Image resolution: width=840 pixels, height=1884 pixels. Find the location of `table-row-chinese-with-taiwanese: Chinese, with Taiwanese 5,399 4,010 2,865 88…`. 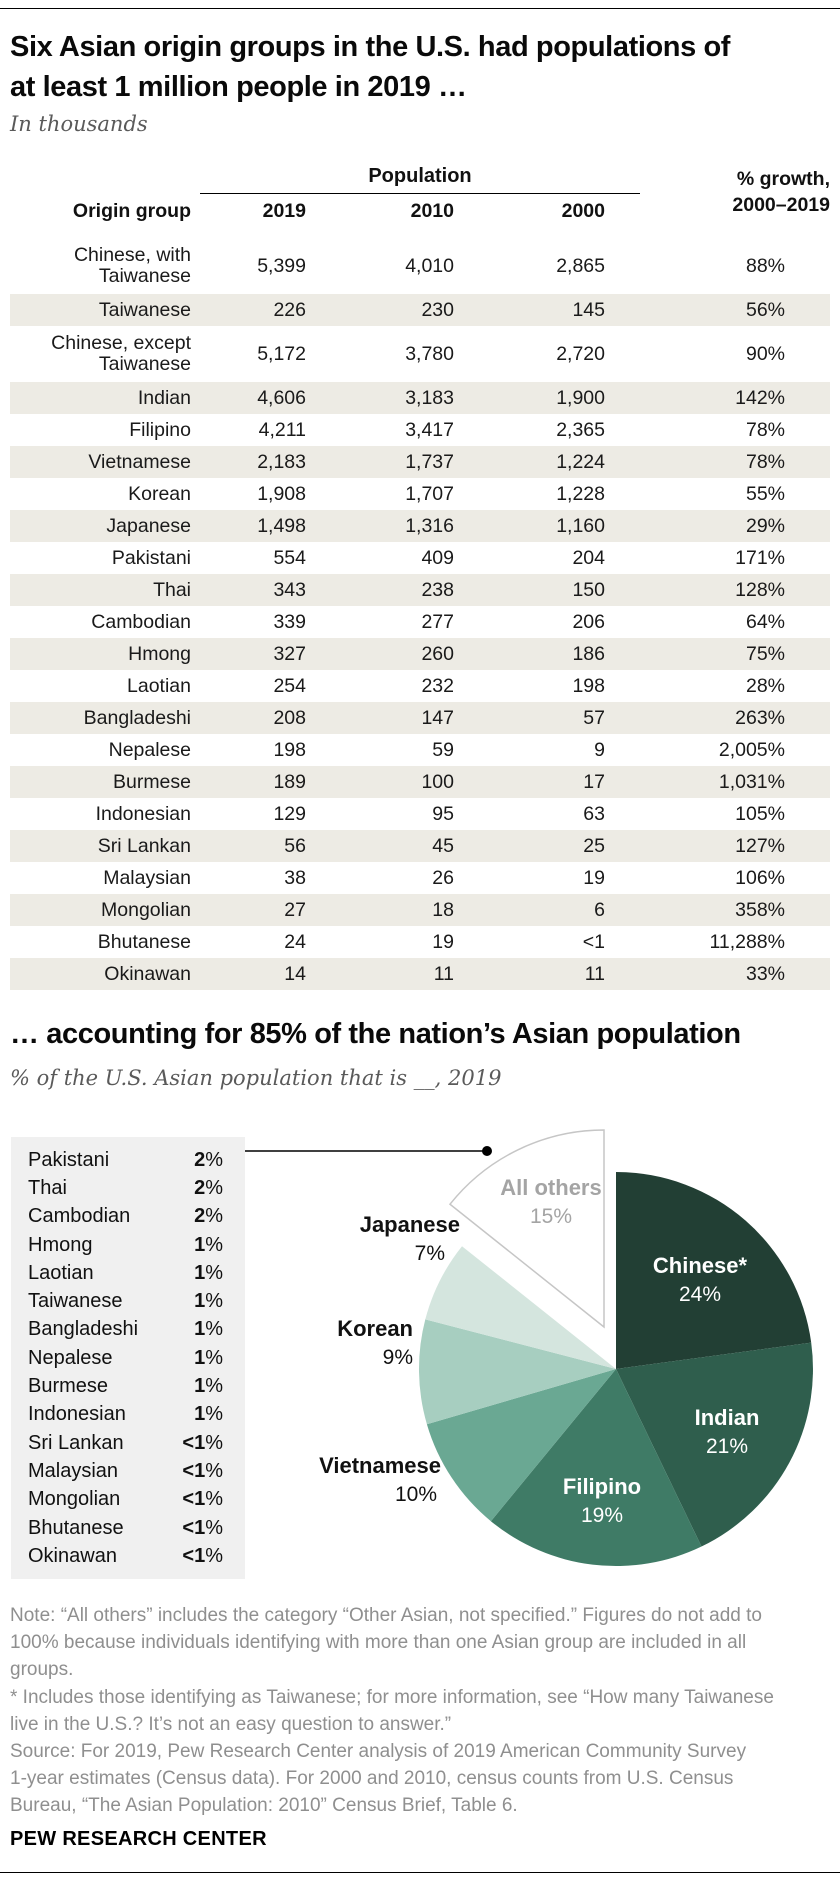

table-row-chinese-with-taiwanese: Chinese, with Taiwanese 5,399 4,010 2,865 88… is located at coordinates (420, 266).